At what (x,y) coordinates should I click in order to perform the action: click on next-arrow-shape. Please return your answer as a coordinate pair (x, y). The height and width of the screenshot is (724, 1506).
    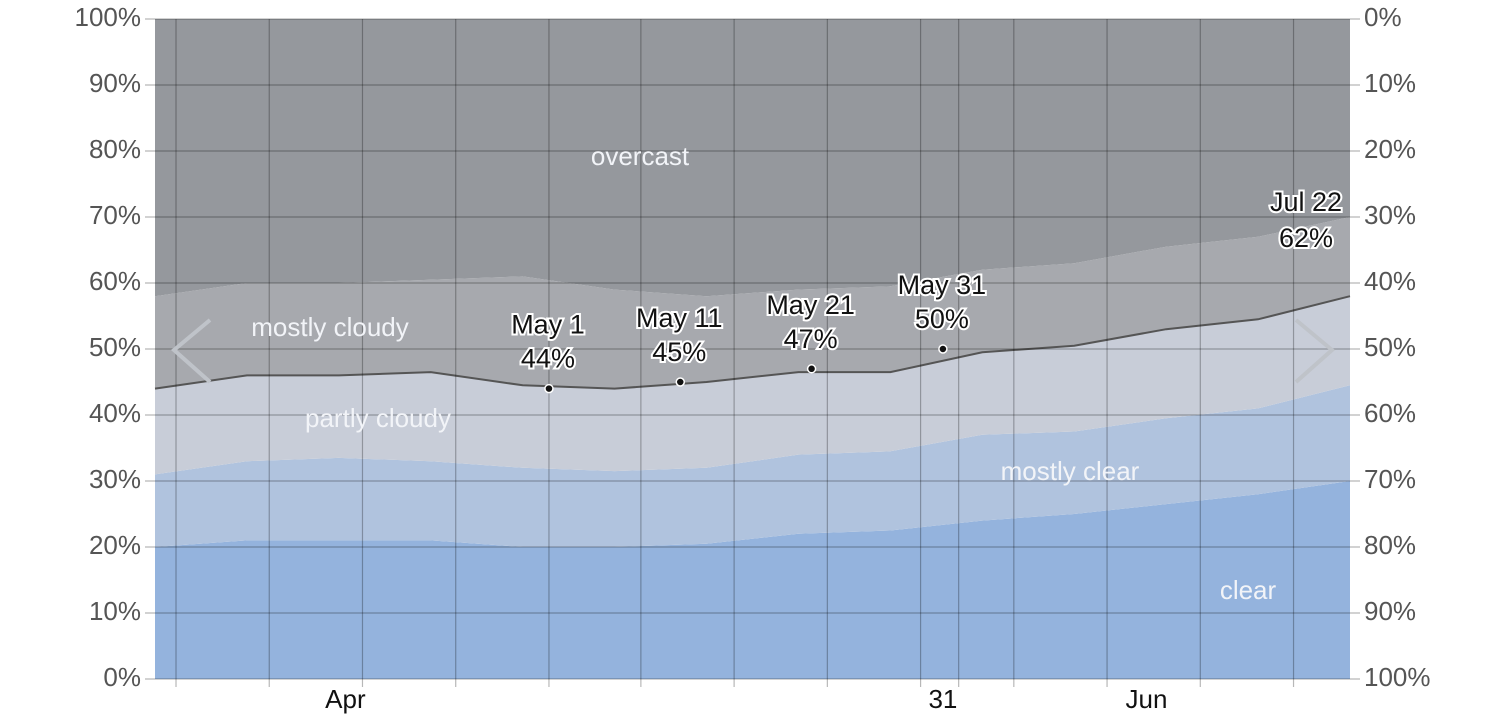
    Looking at the image, I should click on (1315, 351).